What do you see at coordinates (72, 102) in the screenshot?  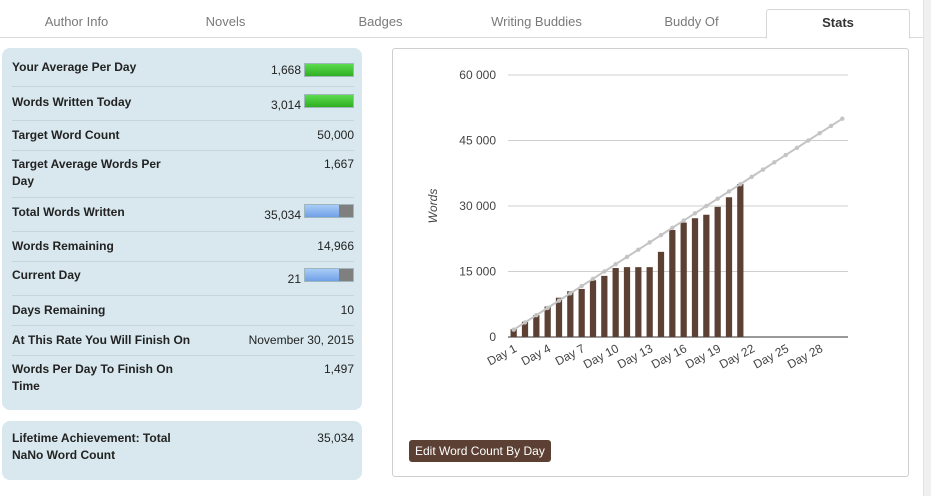 I see `stat-label: Words Written Today` at bounding box center [72, 102].